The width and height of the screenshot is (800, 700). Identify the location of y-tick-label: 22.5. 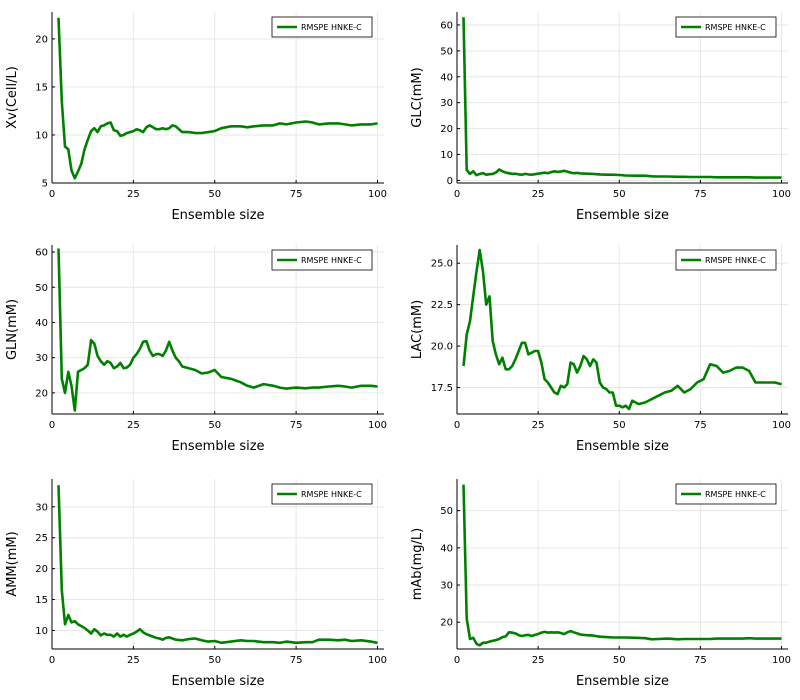
(442, 305).